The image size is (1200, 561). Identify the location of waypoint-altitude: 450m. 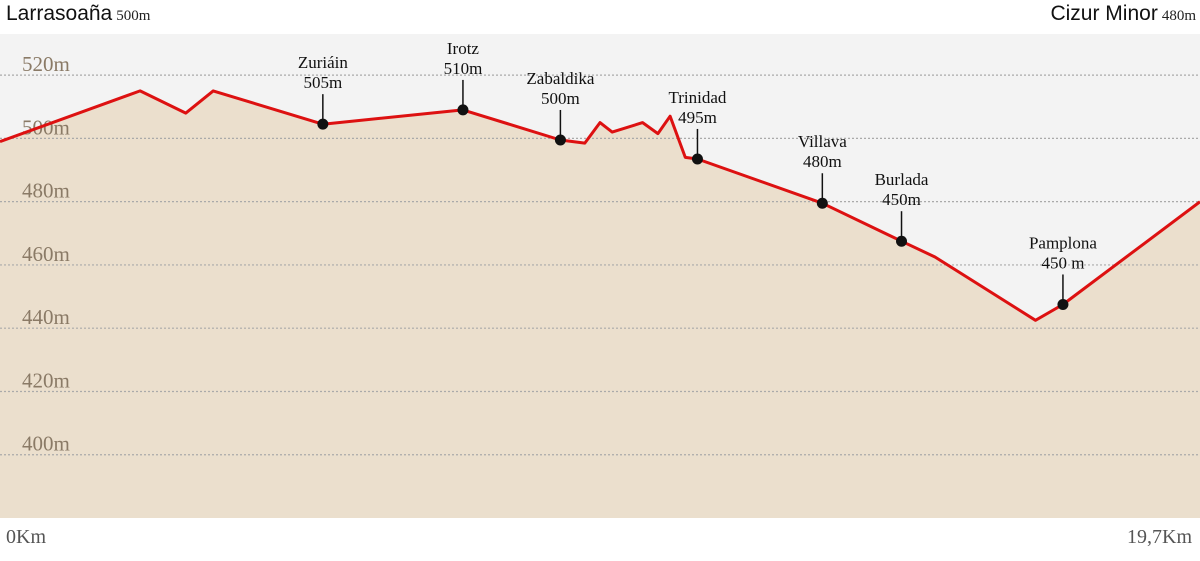
(901, 199).